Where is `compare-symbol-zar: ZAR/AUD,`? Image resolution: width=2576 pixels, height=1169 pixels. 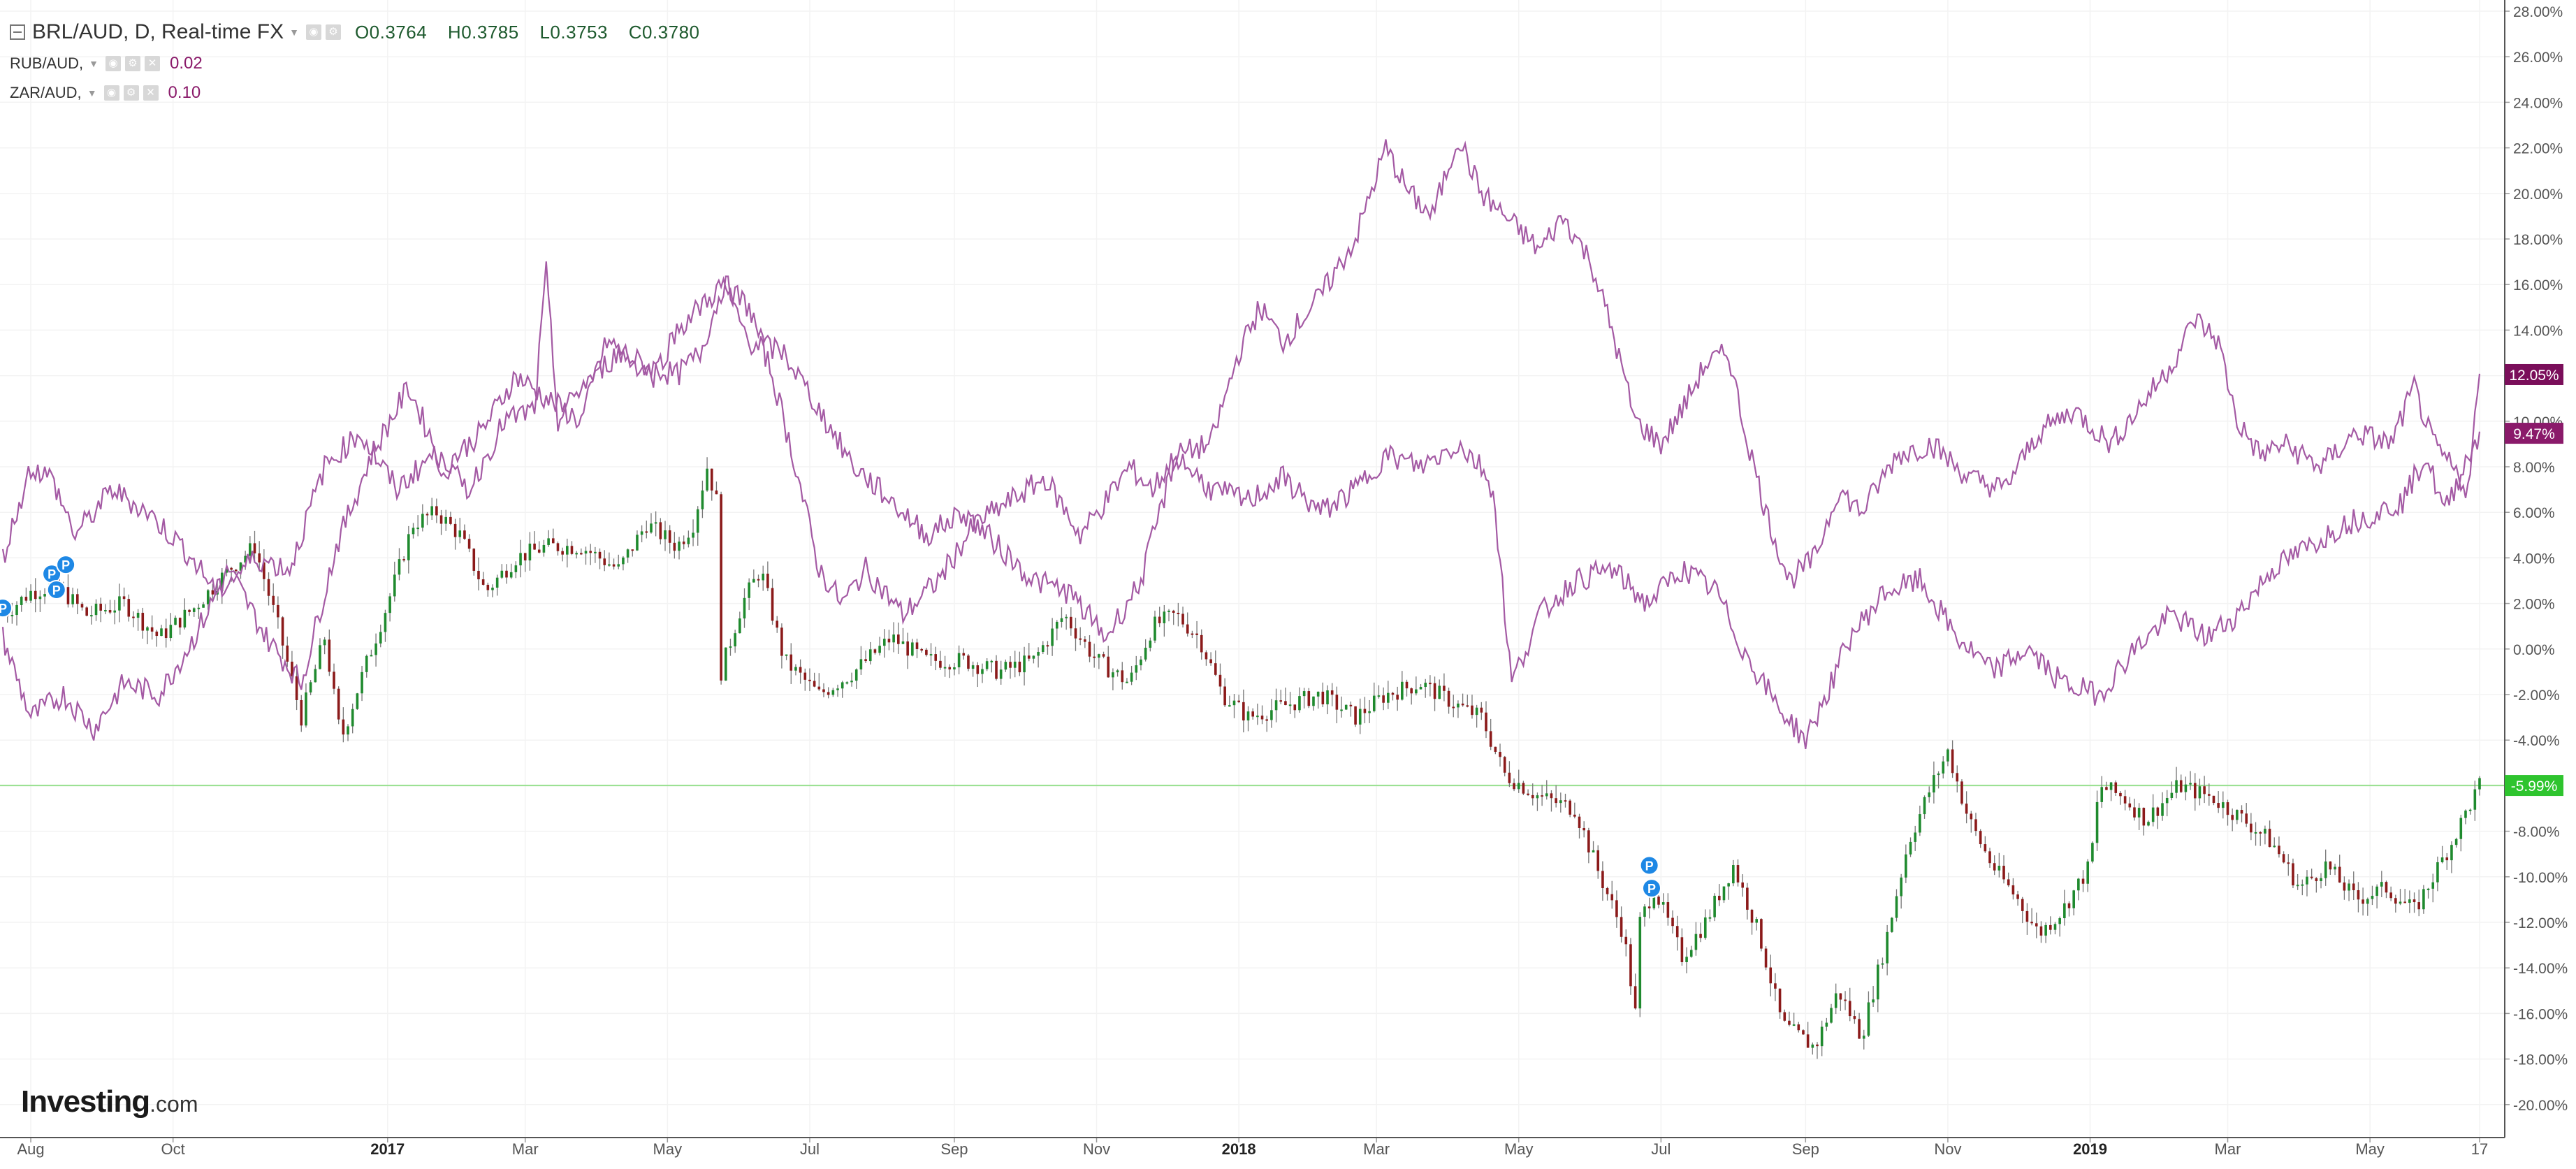 compare-symbol-zar: ZAR/AUD, is located at coordinates (46, 93).